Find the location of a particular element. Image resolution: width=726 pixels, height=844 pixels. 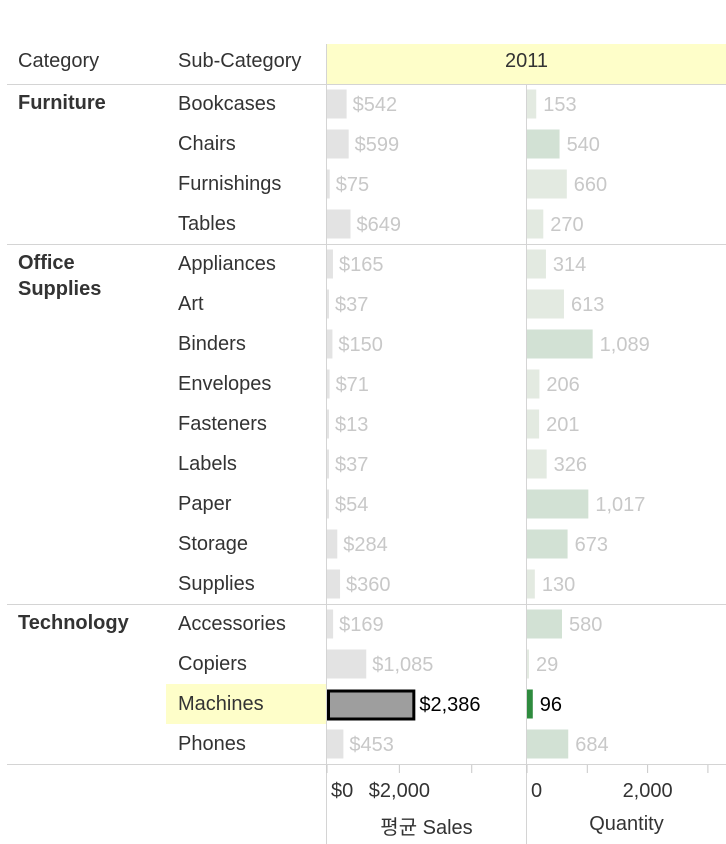

quantity-data-label: 270 is located at coordinates (566, 225).